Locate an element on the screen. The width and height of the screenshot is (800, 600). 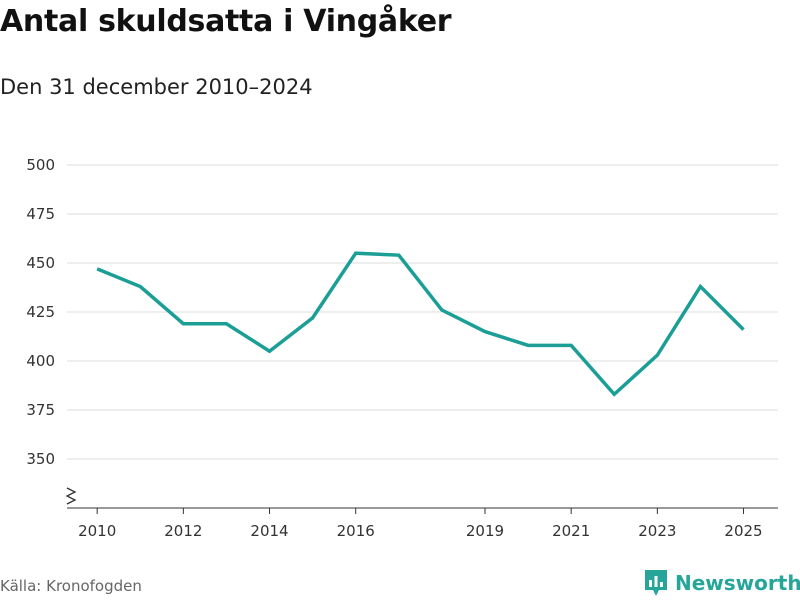
axis-break-icon is located at coordinates (71, 496).